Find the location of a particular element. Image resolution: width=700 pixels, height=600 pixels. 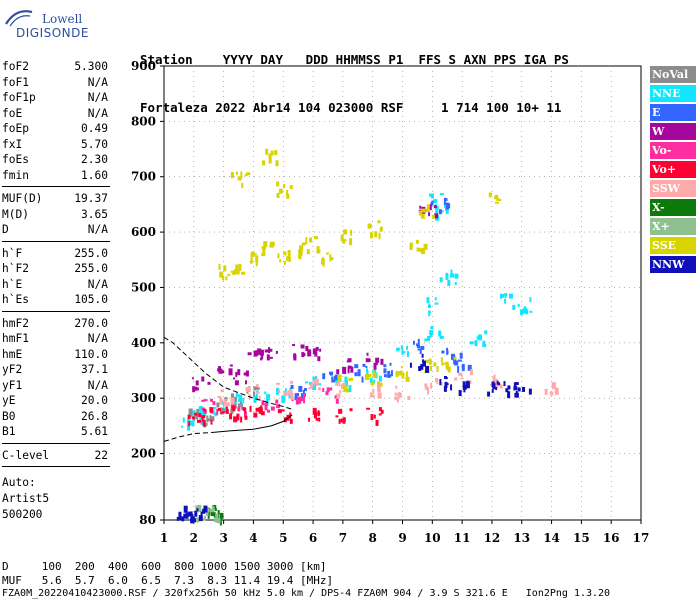

param-value: 26.8 is located at coordinates (94, 416).